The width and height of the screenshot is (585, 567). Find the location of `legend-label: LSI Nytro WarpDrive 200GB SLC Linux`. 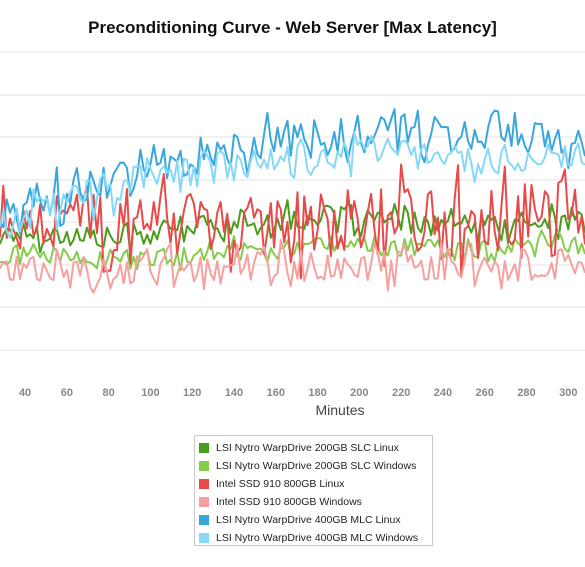

legend-label: LSI Nytro WarpDrive 200GB SLC Linux is located at coordinates (307, 448).